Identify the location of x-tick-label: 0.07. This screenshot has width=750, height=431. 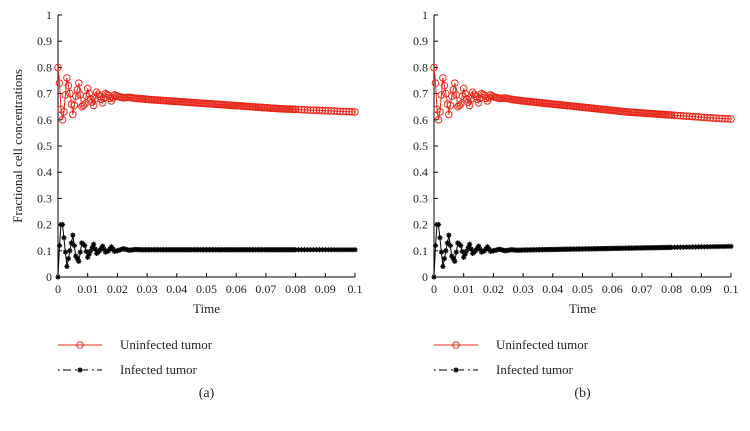
(641, 289).